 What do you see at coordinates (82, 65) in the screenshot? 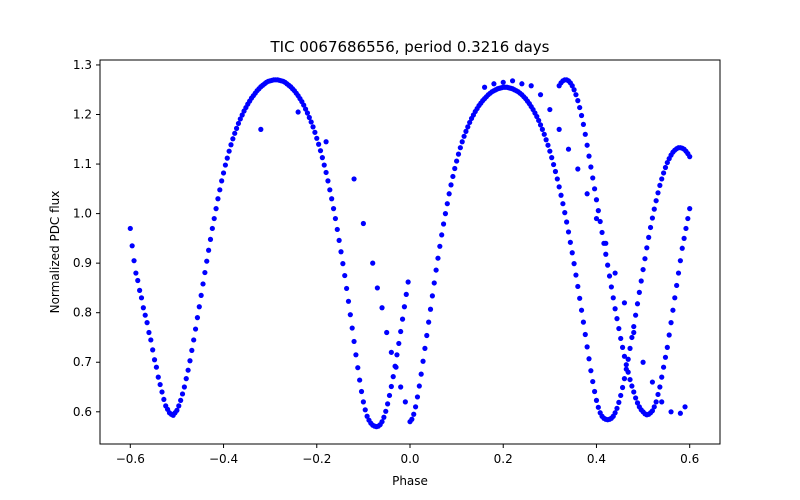
I see `y-tick-label: 1.3` at bounding box center [82, 65].